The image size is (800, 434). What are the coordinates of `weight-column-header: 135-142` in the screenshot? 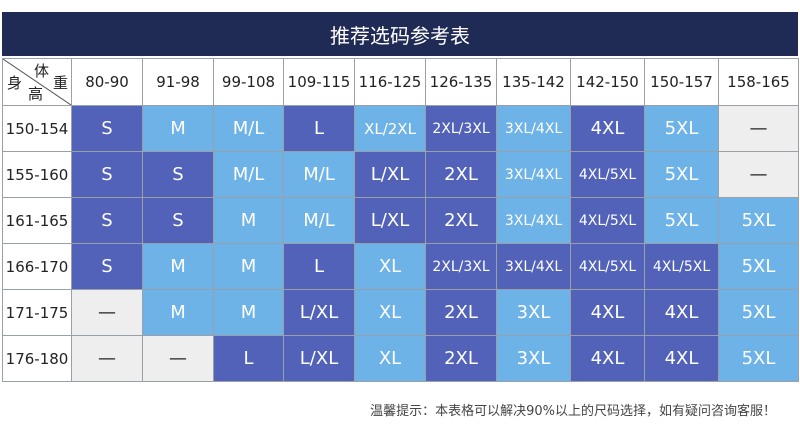 It's located at (533, 82).